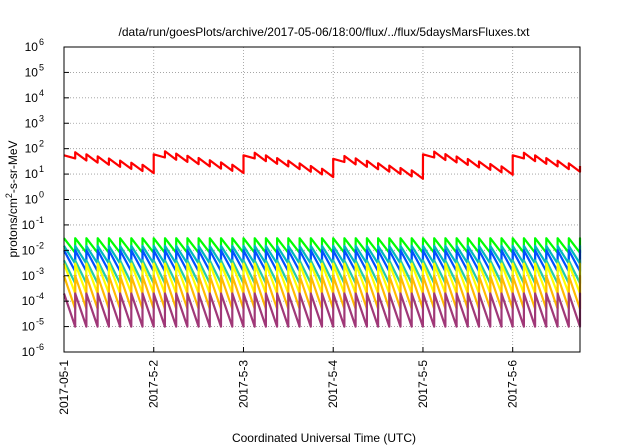 Image resolution: width=640 pixels, height=448 pixels. What do you see at coordinates (513, 384) in the screenshot?
I see `x-tick-label: 2017-5-6` at bounding box center [513, 384].